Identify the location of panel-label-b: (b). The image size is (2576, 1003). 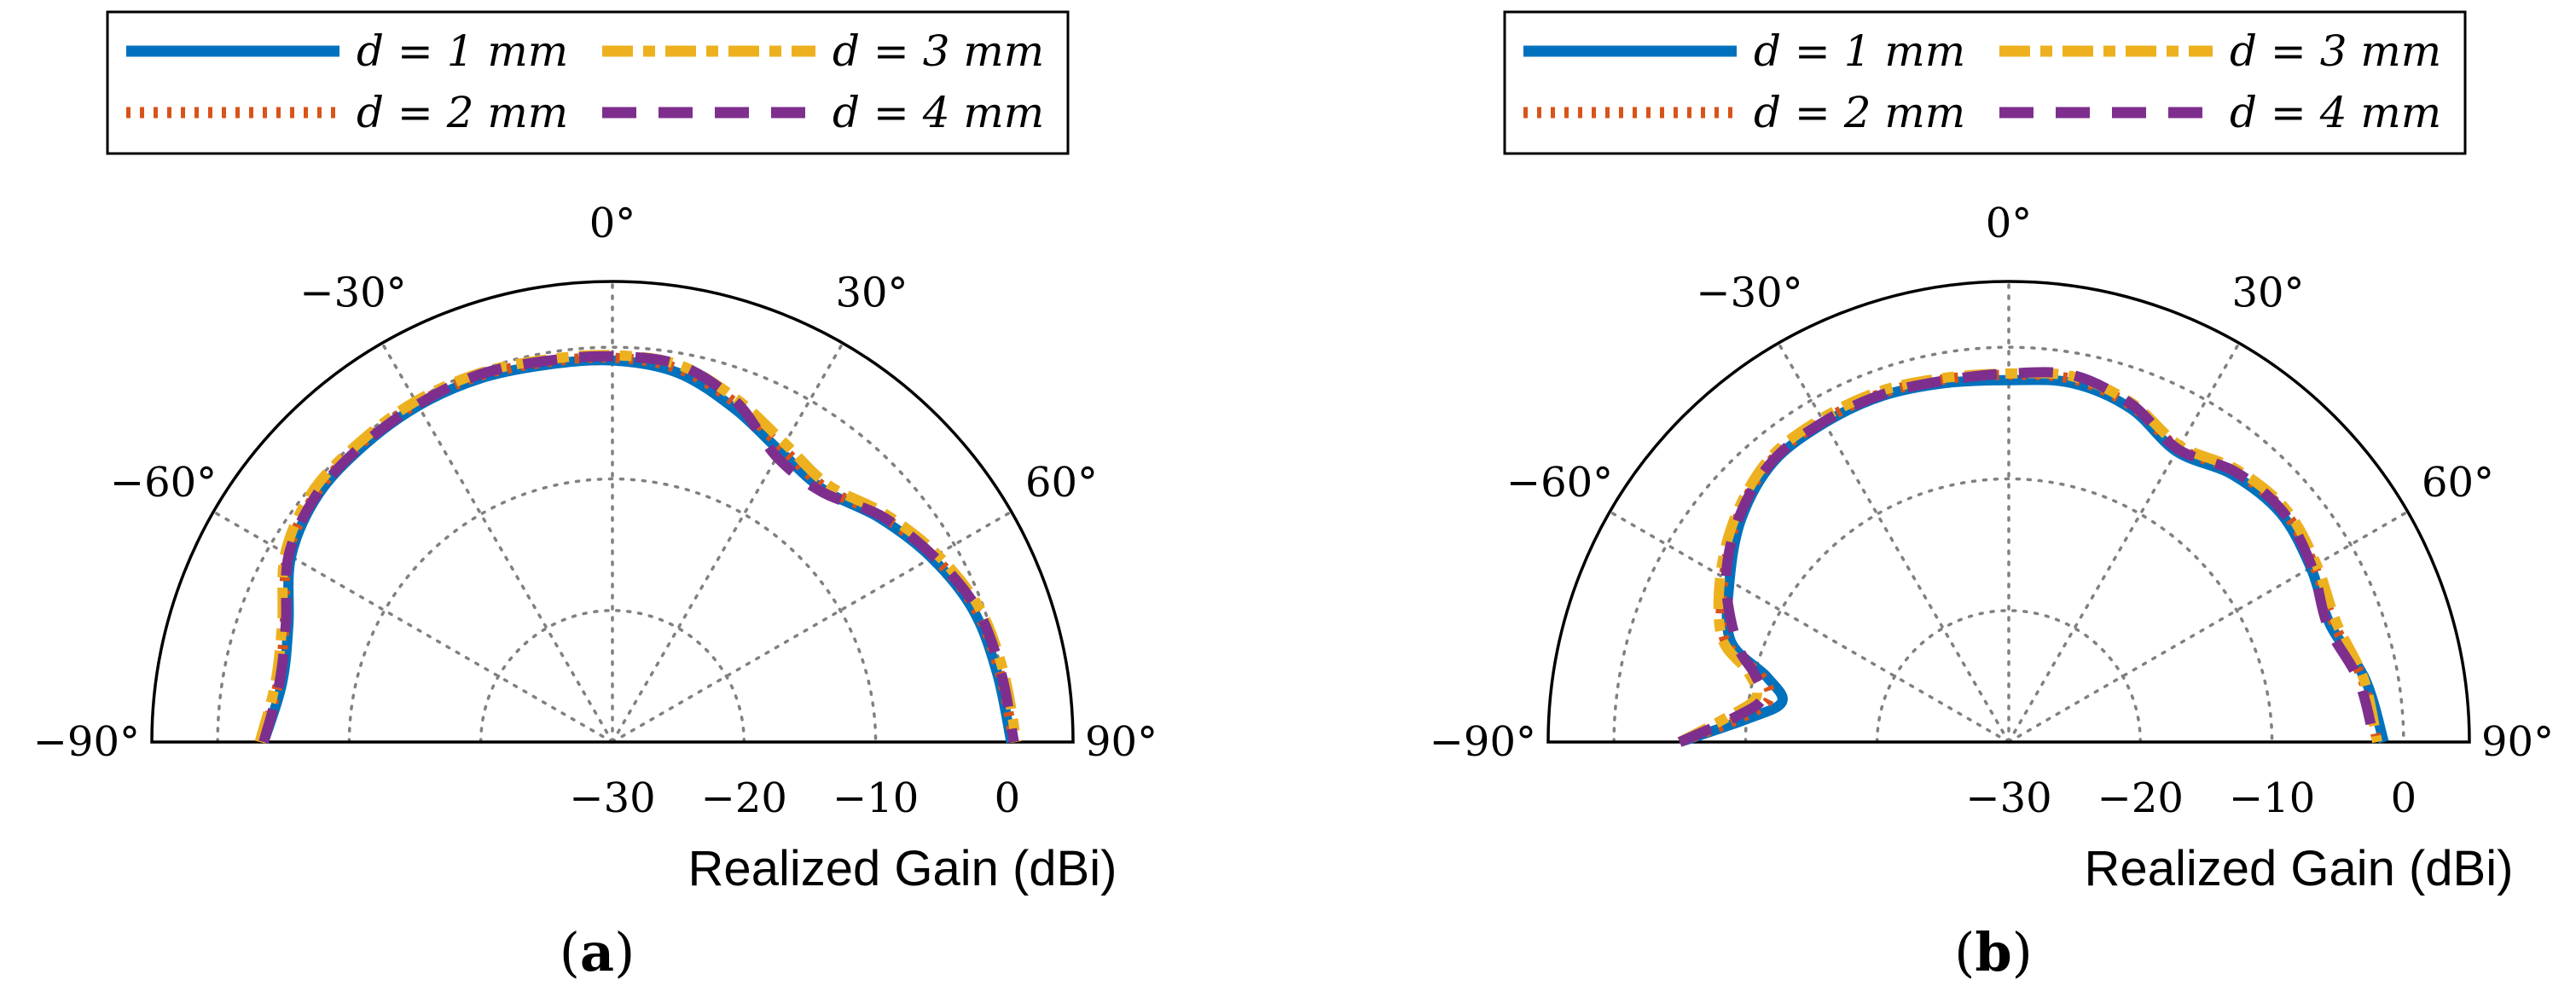
(1993, 952).